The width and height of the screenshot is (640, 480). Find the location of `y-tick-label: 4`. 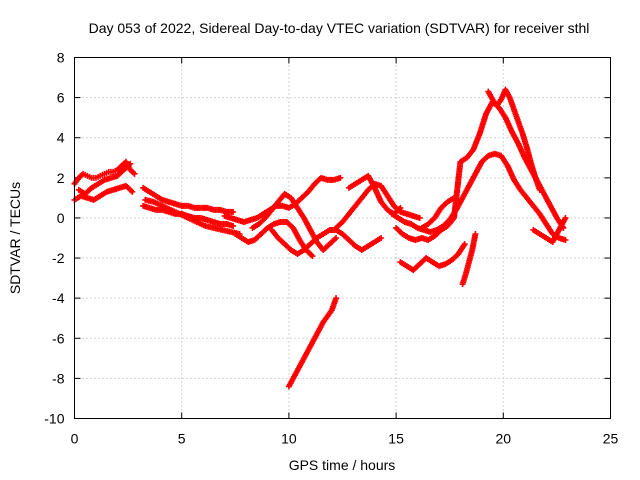

y-tick-label: 4 is located at coordinates (61, 138).